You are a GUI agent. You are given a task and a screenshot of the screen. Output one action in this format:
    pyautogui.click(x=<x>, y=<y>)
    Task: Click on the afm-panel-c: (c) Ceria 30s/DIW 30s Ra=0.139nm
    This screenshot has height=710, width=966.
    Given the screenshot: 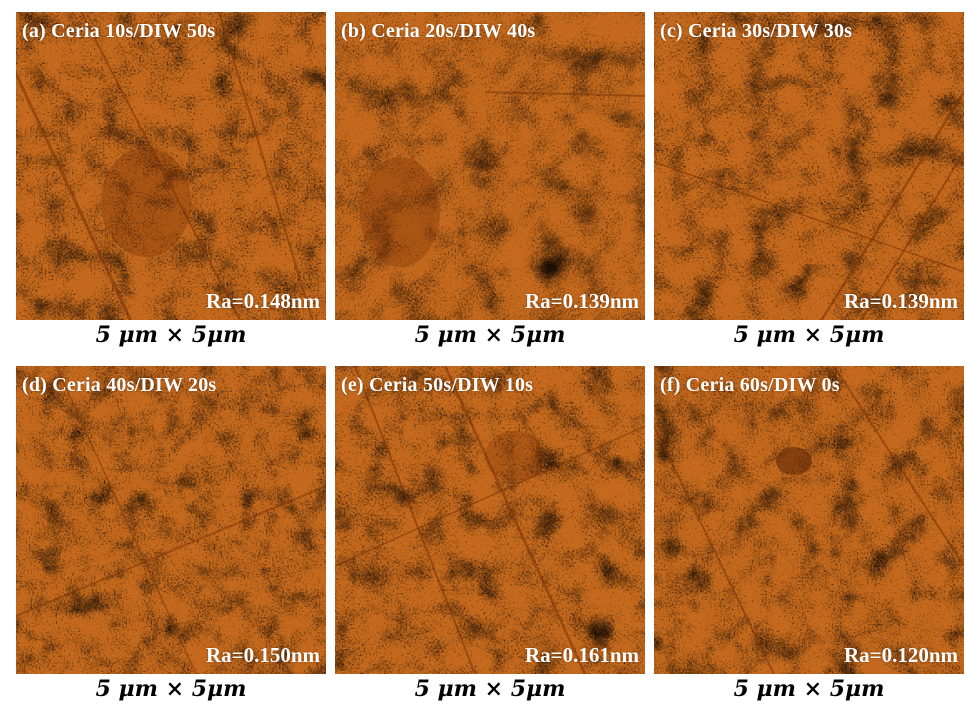 What is the action you would take?
    pyautogui.click(x=809, y=166)
    